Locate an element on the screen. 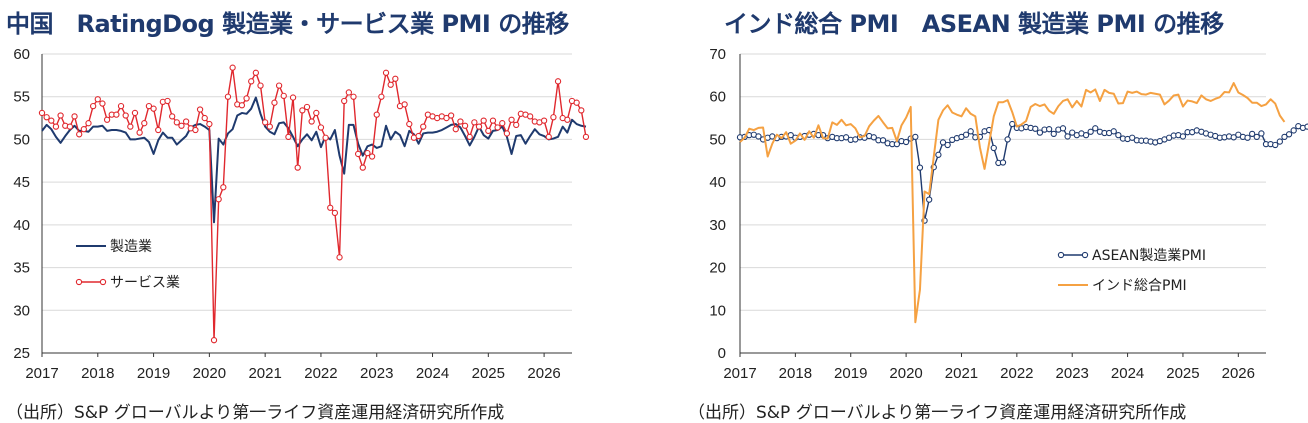 This screenshot has height=423, width=1308. source-note: （出所）S&P グローバルより第一ライフ資産運用経済研究所作成 is located at coordinates (937, 413).